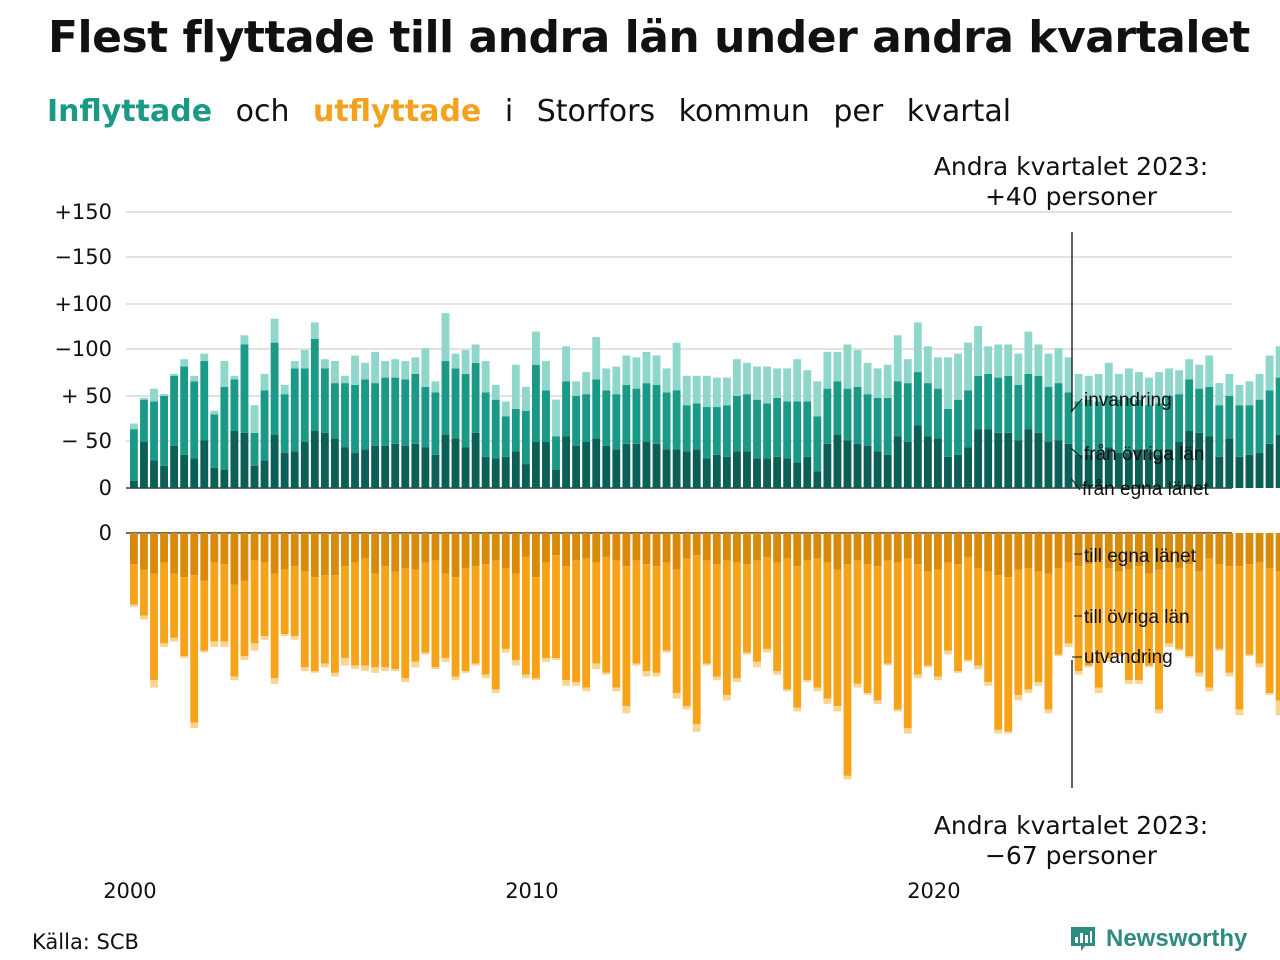 The image size is (1280, 960). I want to click on source-note: Källa: SCB, so click(85, 942).